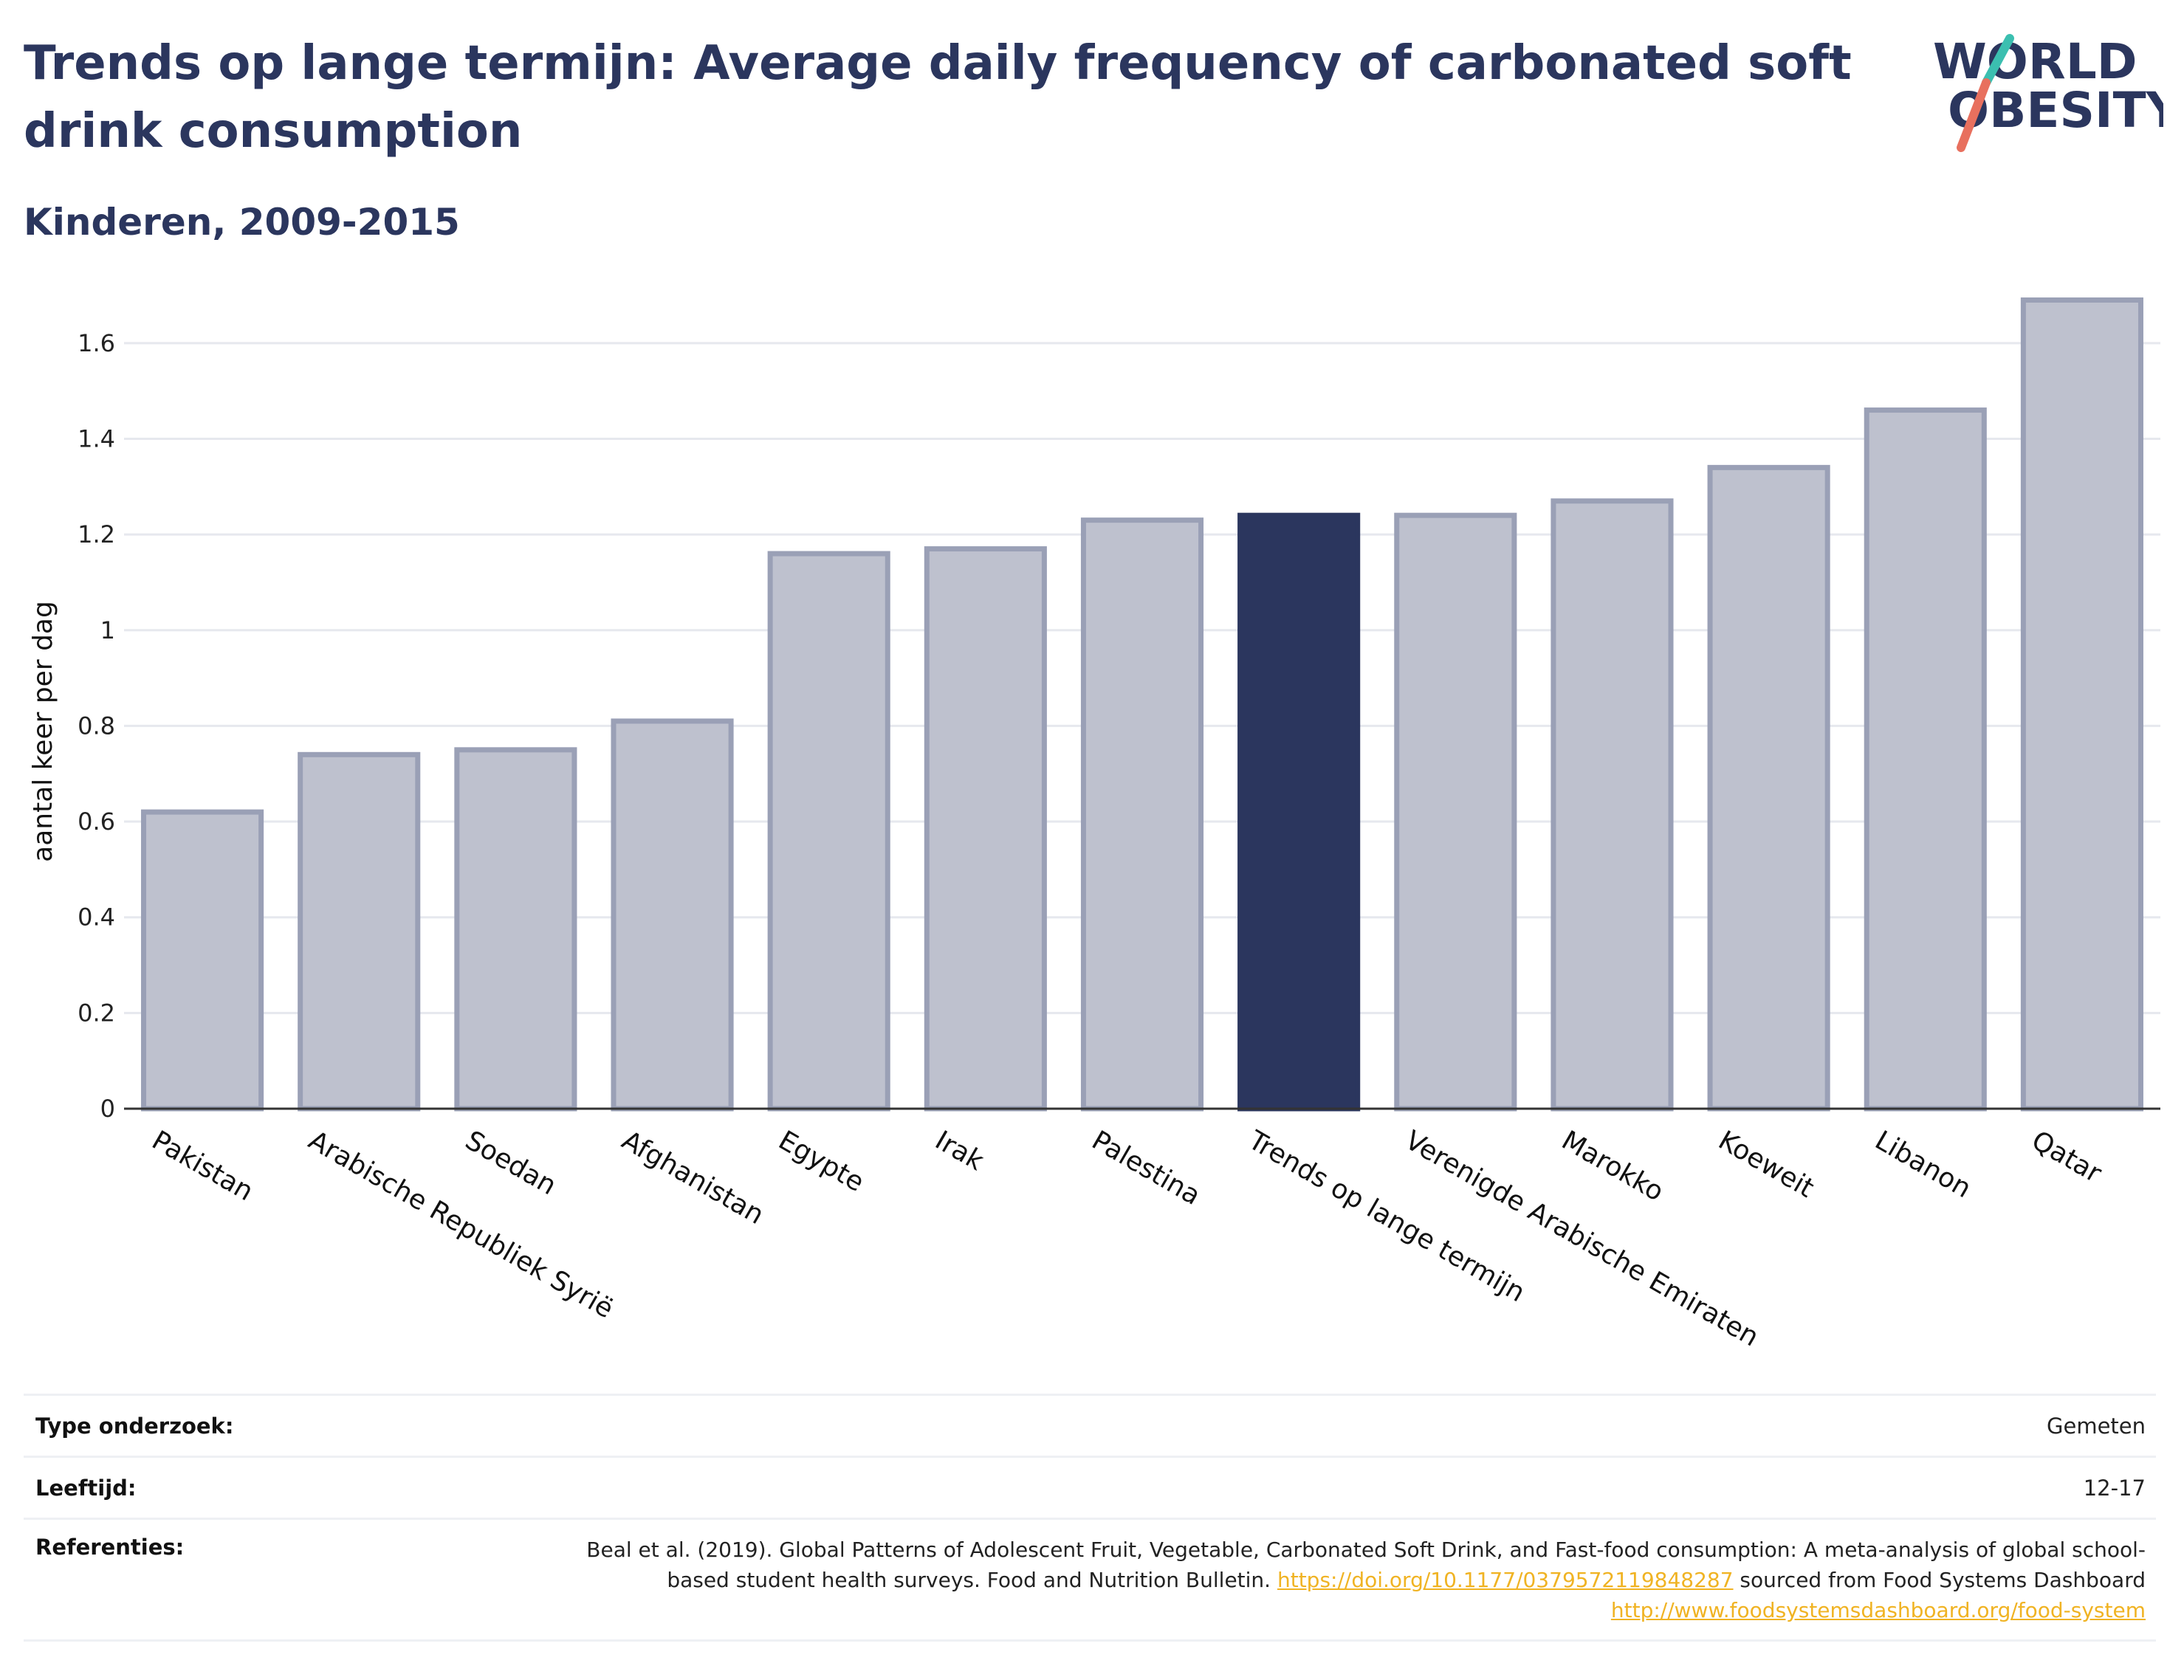 This screenshot has height=1680, width=2184. What do you see at coordinates (511, 1163) in the screenshot?
I see `x-category-label: Soedan` at bounding box center [511, 1163].